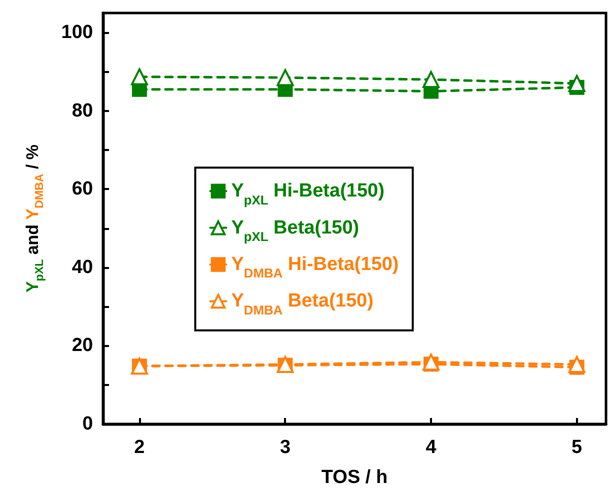 Image resolution: width=608 pixels, height=498 pixels. I want to click on x-tick-label: 2, so click(139, 447).